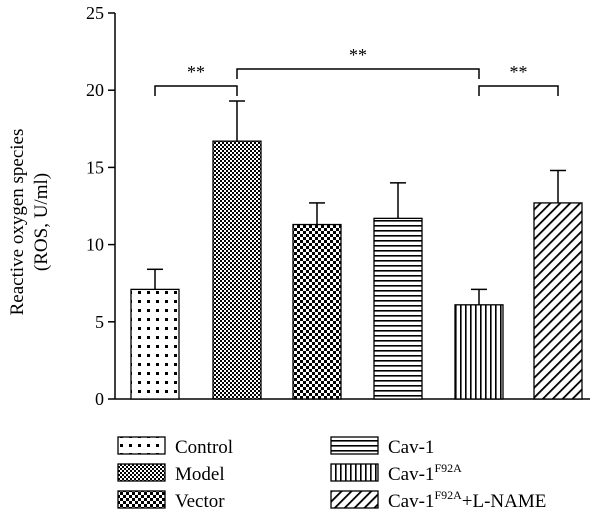 This screenshot has height=526, width=600. I want to click on y-tick-label: 0, so click(99, 399).